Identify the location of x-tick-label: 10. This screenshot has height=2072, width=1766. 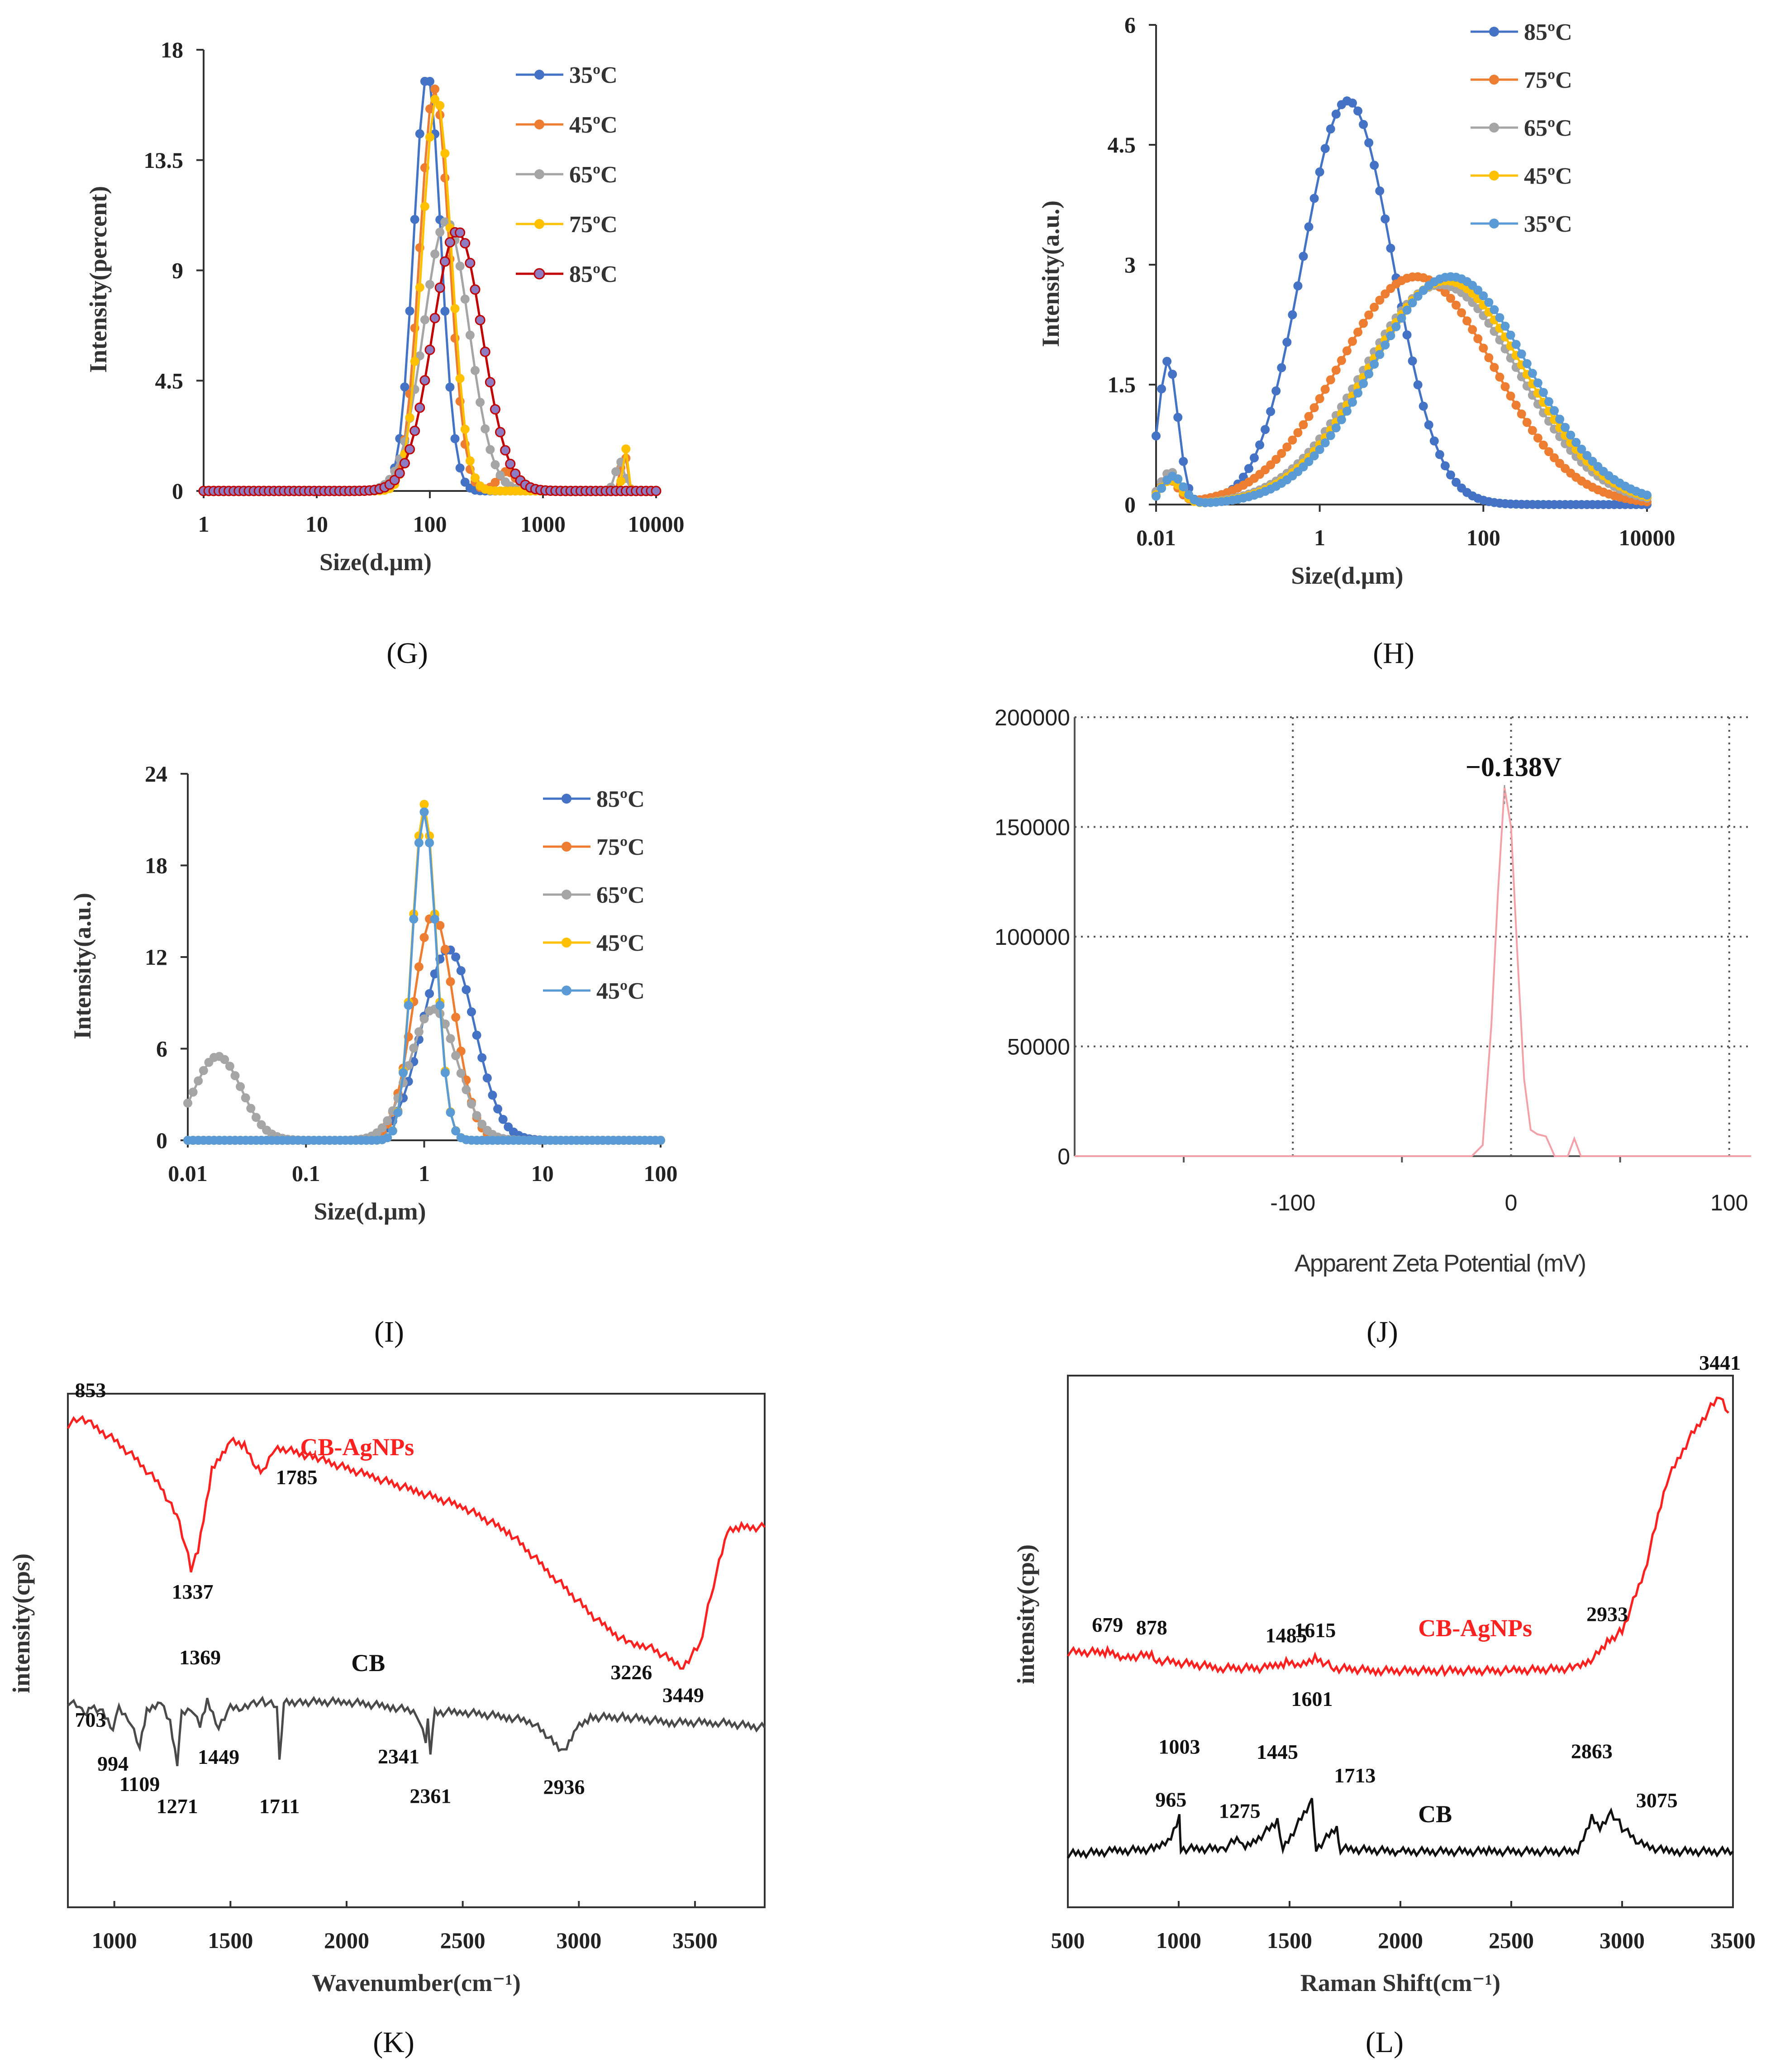
(316, 524).